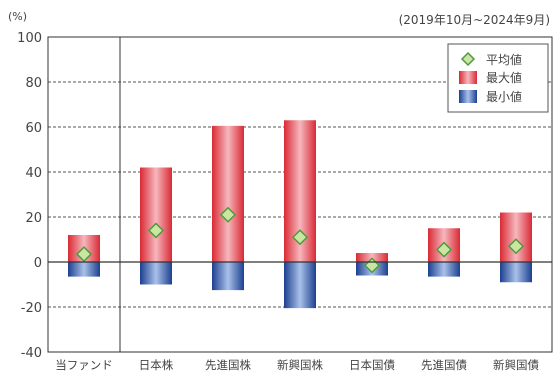 The image size is (558, 377). Describe the element at coordinates (504, 96) in the screenshot. I see `legend-label-min: 最小値` at that location.